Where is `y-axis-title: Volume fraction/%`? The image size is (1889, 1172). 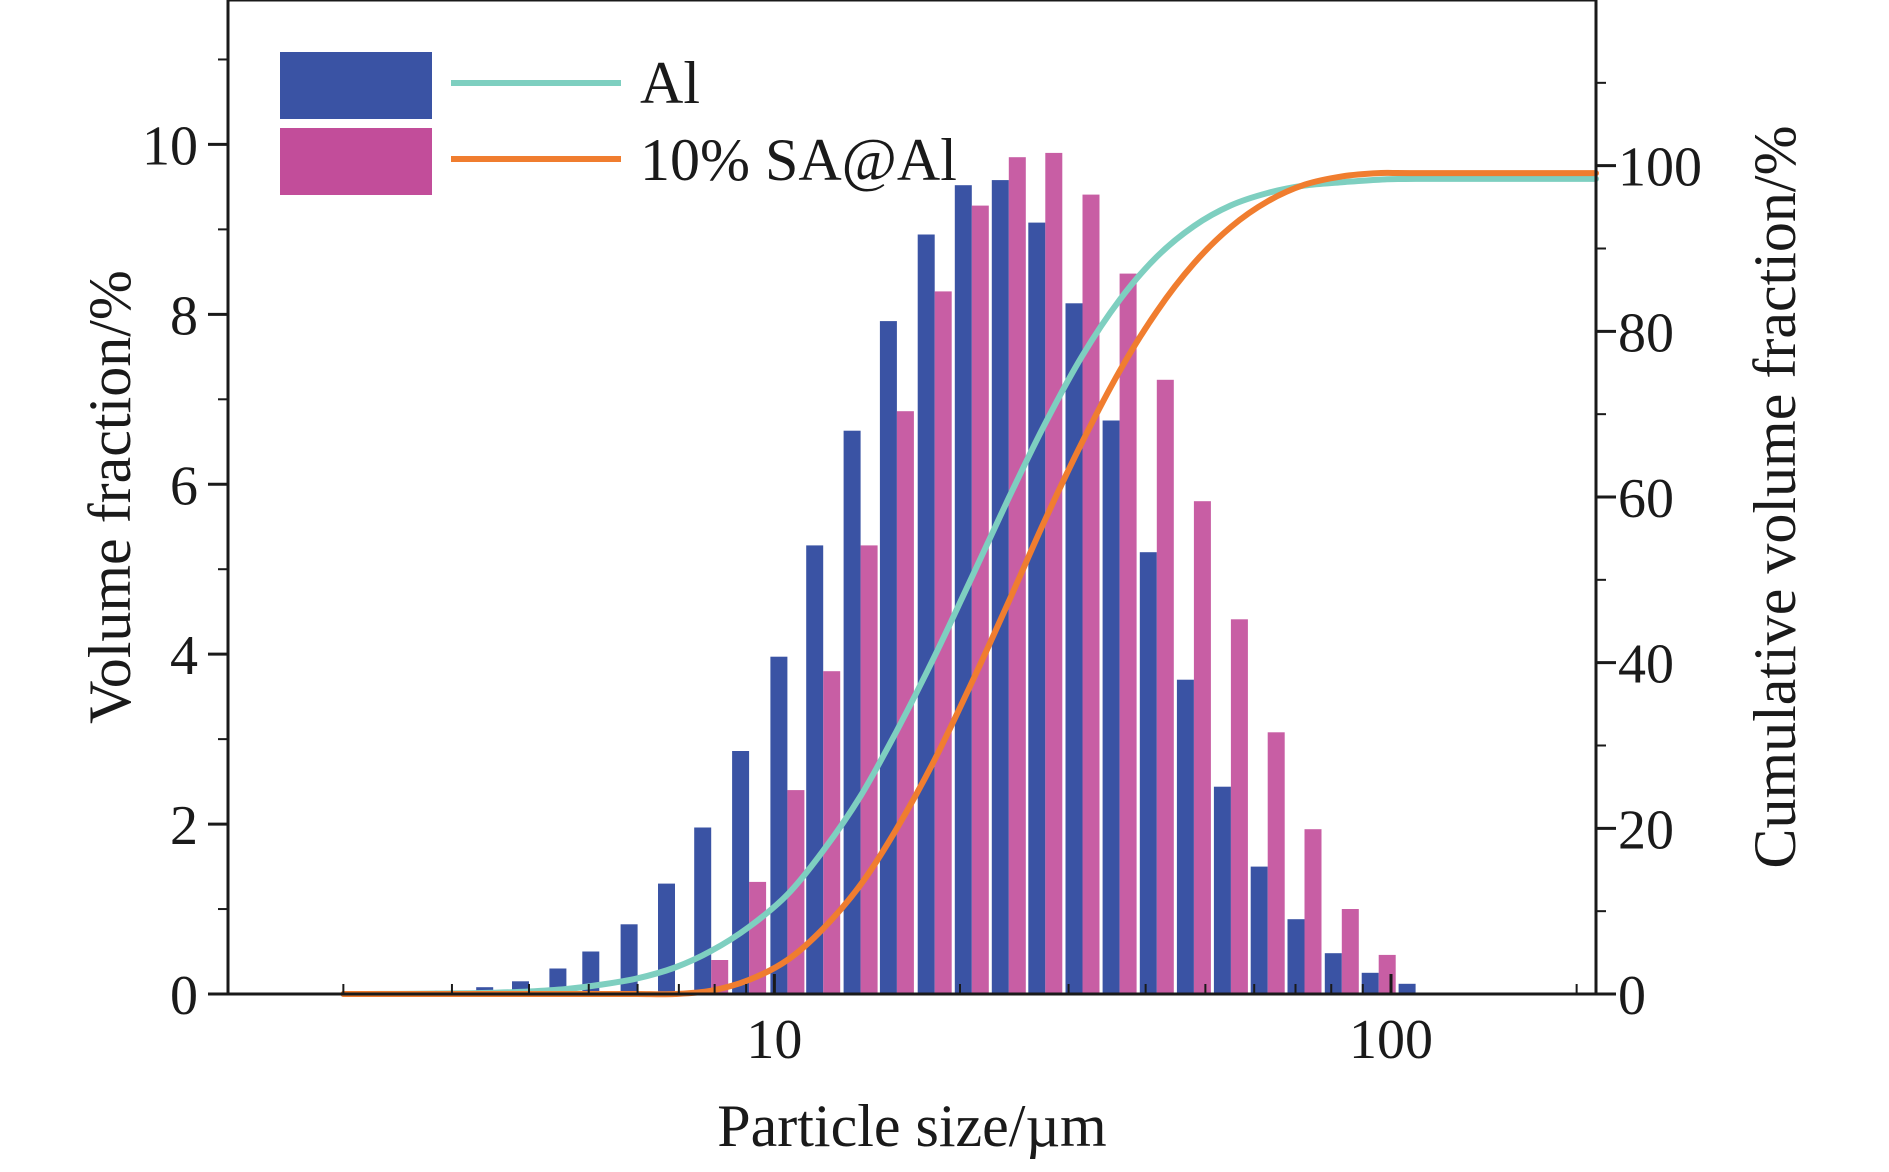 y-axis-title: Volume fraction/% is located at coordinates (110, 497).